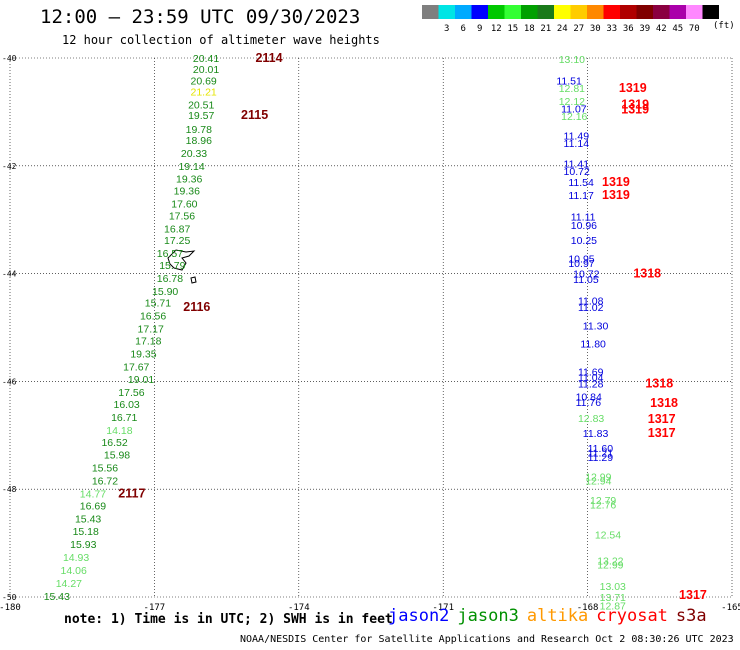 This screenshot has width=740, height=650. Describe the element at coordinates (589, 397) in the screenshot. I see `swh-label: 10.84` at that location.